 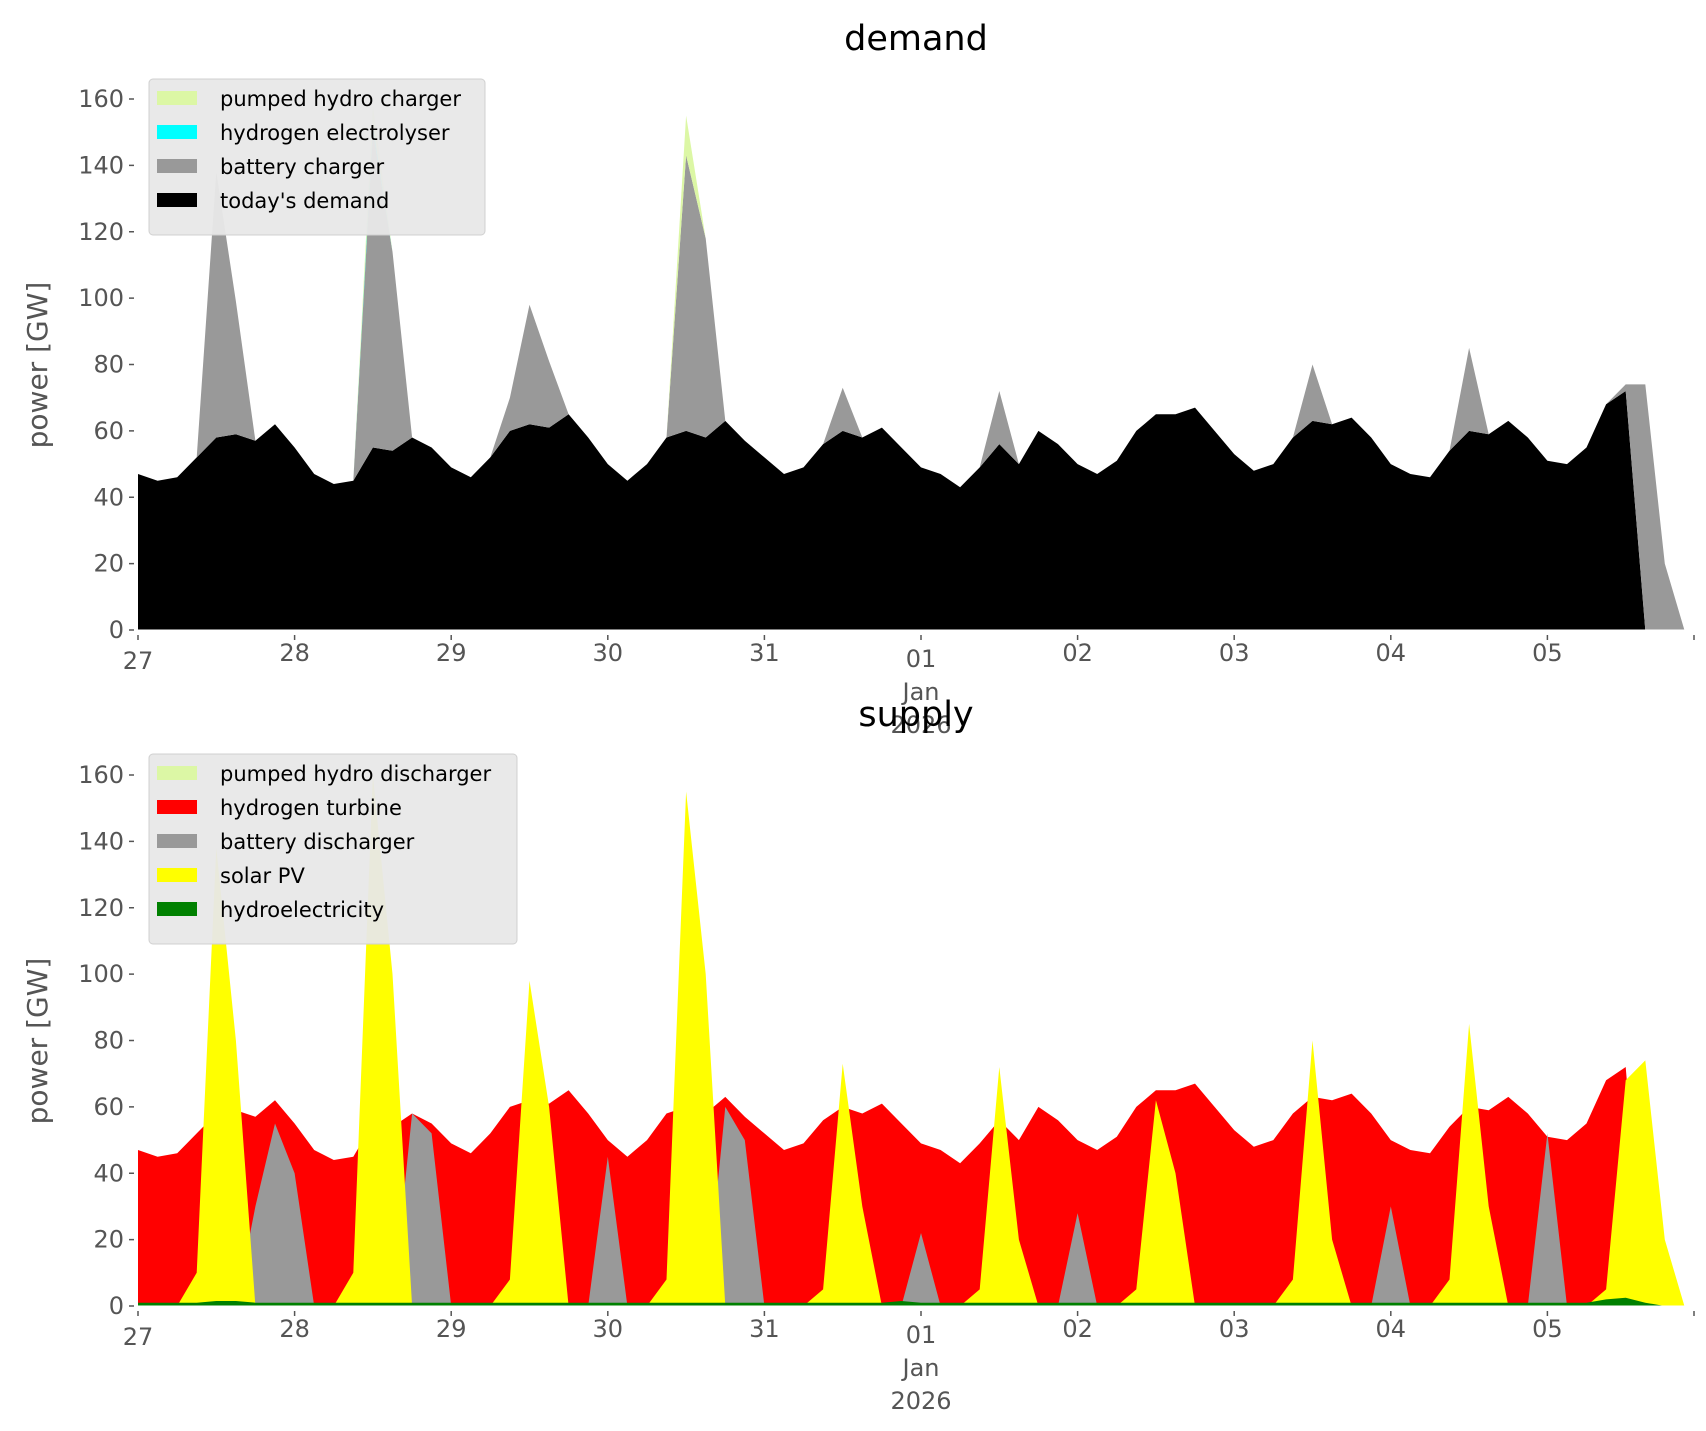 I want to click on legend-label: solar PV, so click(x=262, y=876).